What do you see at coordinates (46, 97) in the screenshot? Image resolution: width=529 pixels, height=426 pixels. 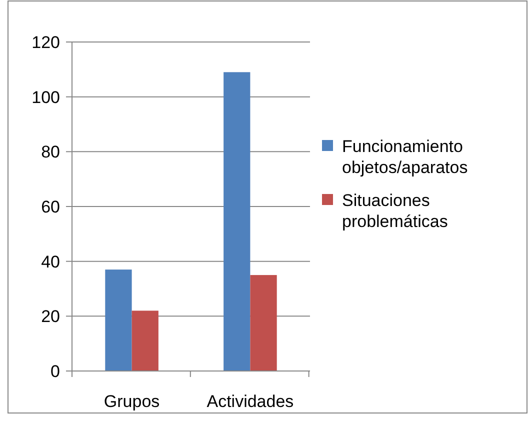 I see `y-tick-label: 100` at bounding box center [46, 97].